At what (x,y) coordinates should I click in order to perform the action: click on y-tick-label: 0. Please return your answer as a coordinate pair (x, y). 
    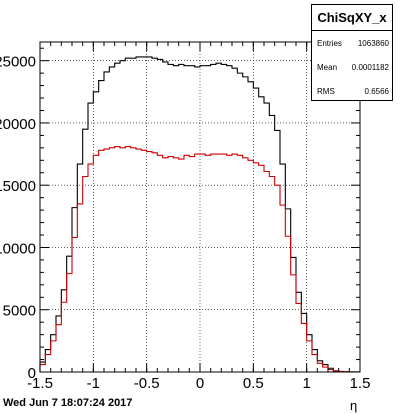
    Looking at the image, I should click on (32, 373).